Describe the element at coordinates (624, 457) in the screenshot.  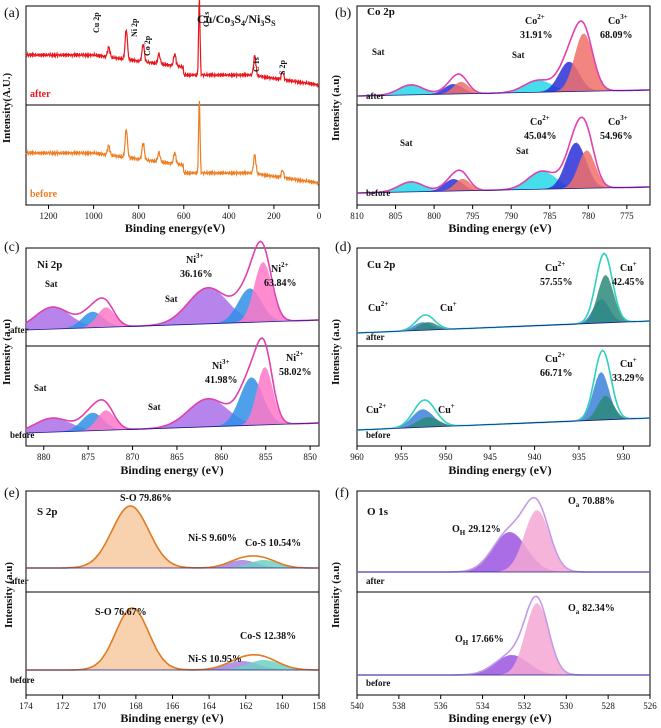
I see `x-tick-label: 930` at that location.